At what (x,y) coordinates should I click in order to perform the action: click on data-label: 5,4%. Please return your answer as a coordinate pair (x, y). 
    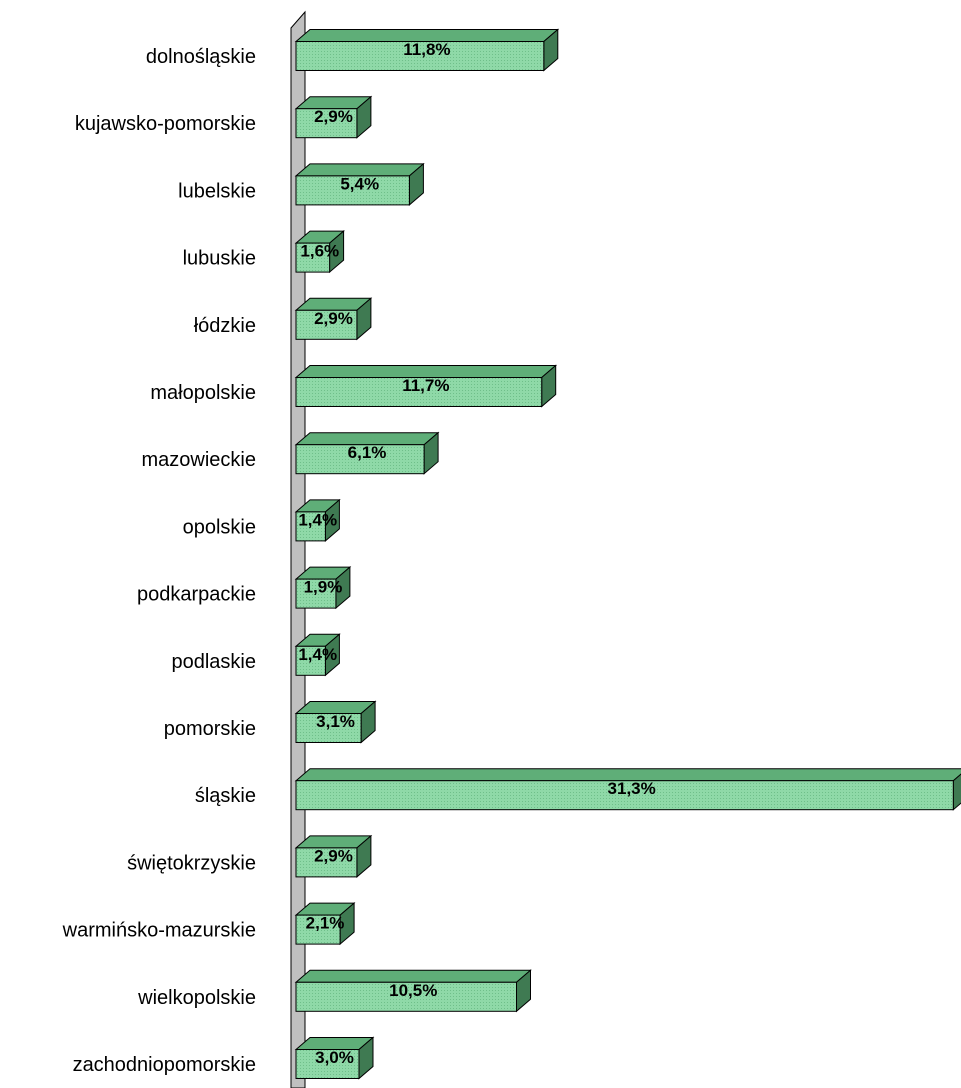
    Looking at the image, I should click on (359, 183).